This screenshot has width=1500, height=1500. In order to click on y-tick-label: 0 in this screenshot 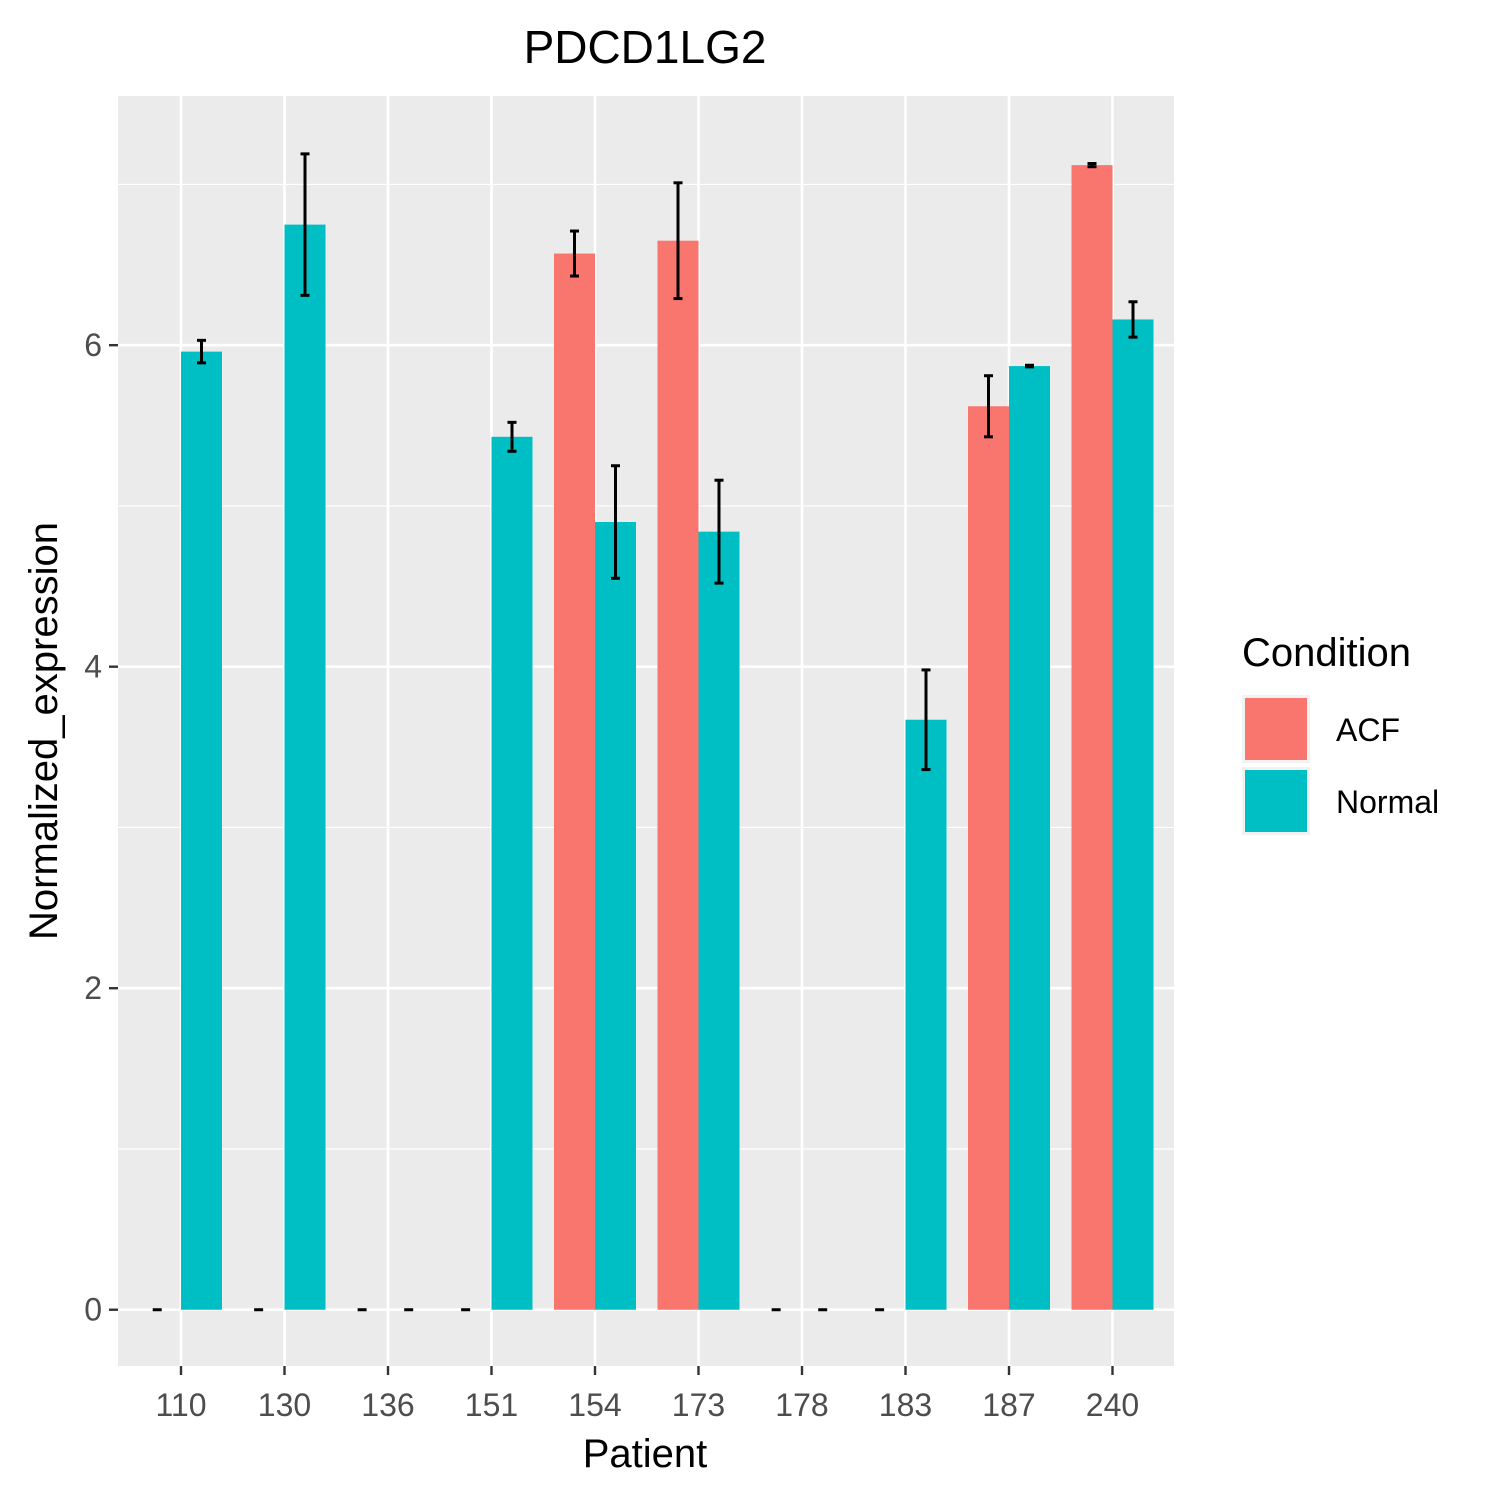, I will do `click(93, 1310)`.